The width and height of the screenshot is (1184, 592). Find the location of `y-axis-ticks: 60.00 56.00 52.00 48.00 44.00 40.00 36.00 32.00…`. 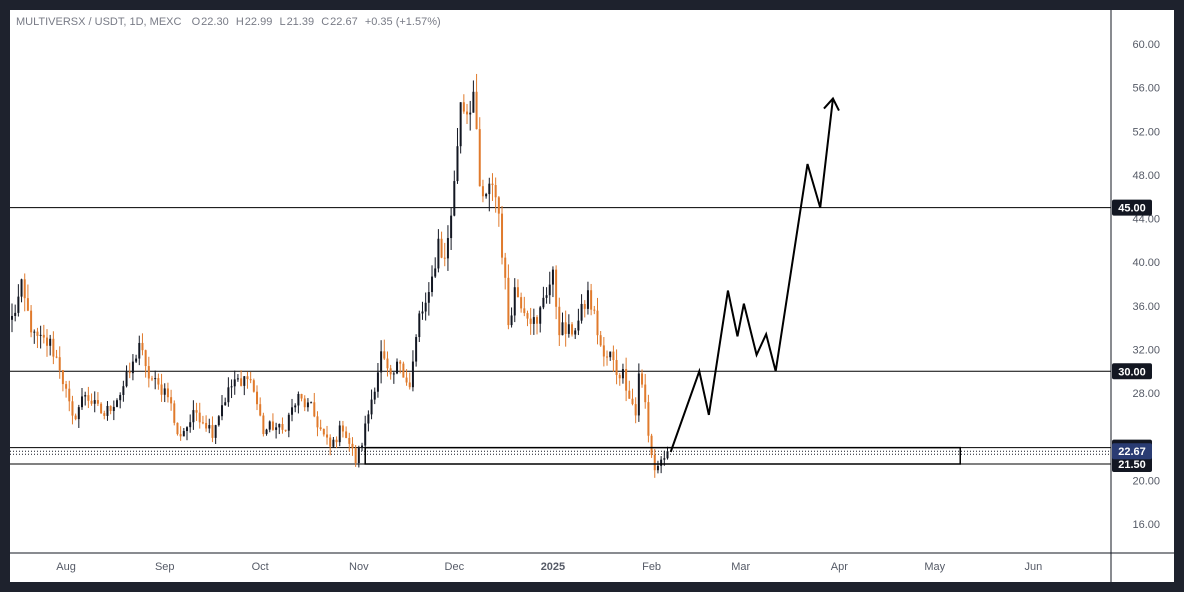

y-axis-ticks: 60.00 56.00 52.00 48.00 44.00 40.00 36.00 32.00… is located at coordinates (1146, 285).